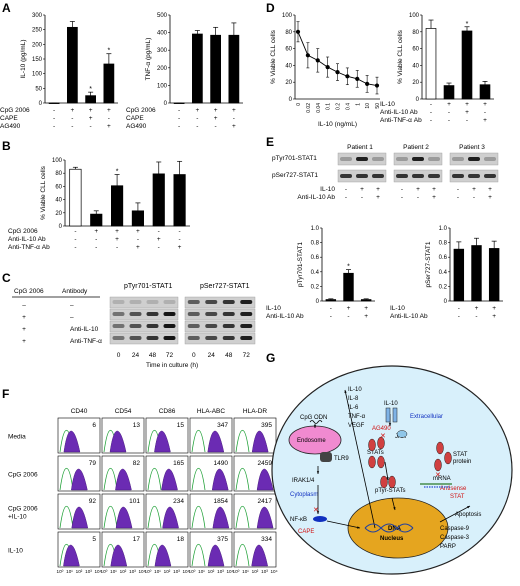 This screenshot has height=586, width=520. What do you see at coordinates (346, 189) in the screenshot?
I see `blot-e-condition-sign: -` at bounding box center [346, 189].